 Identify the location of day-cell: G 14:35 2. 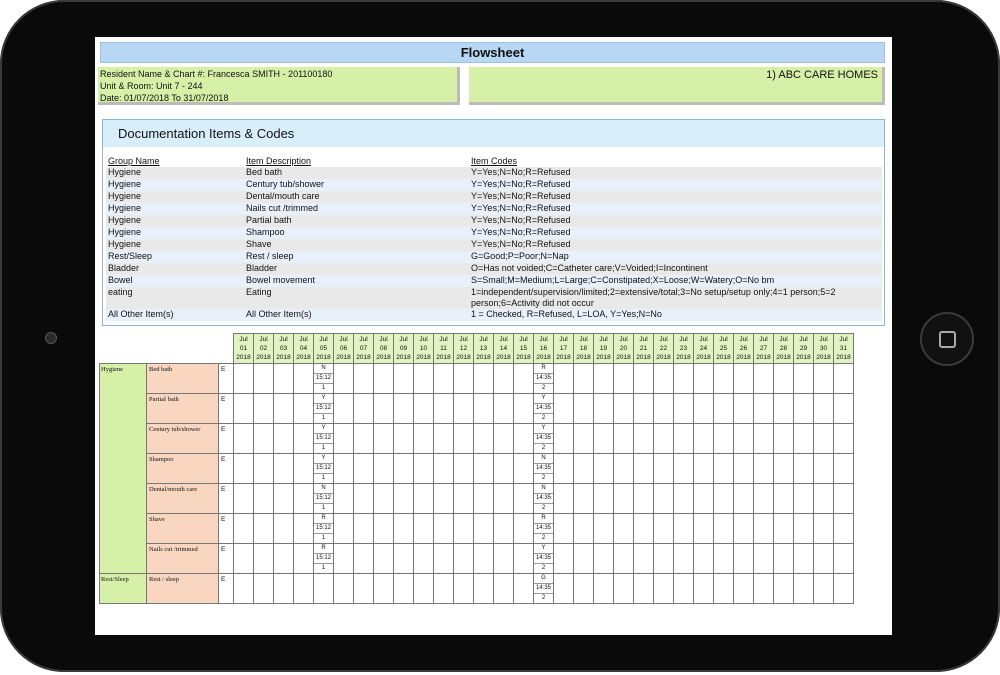
(543, 588).